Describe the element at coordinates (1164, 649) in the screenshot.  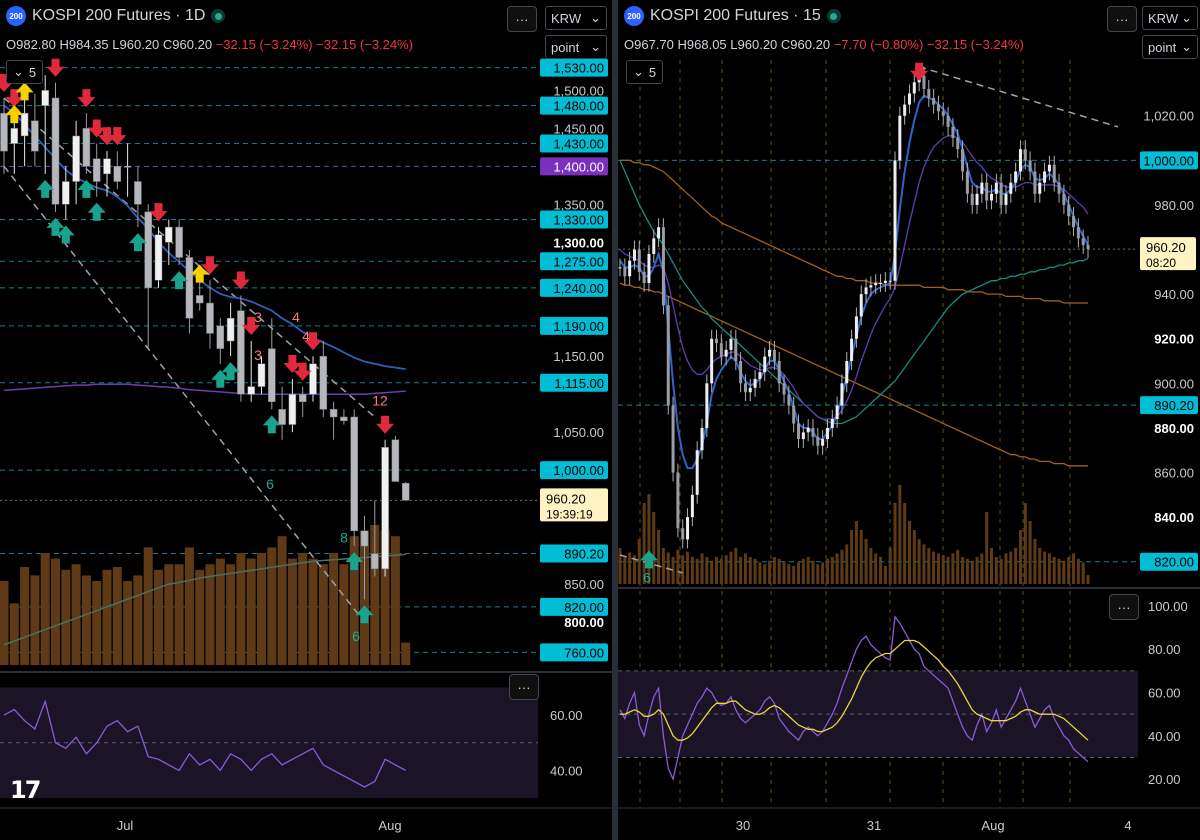
I see `rsi-axis-label: 80.00` at that location.